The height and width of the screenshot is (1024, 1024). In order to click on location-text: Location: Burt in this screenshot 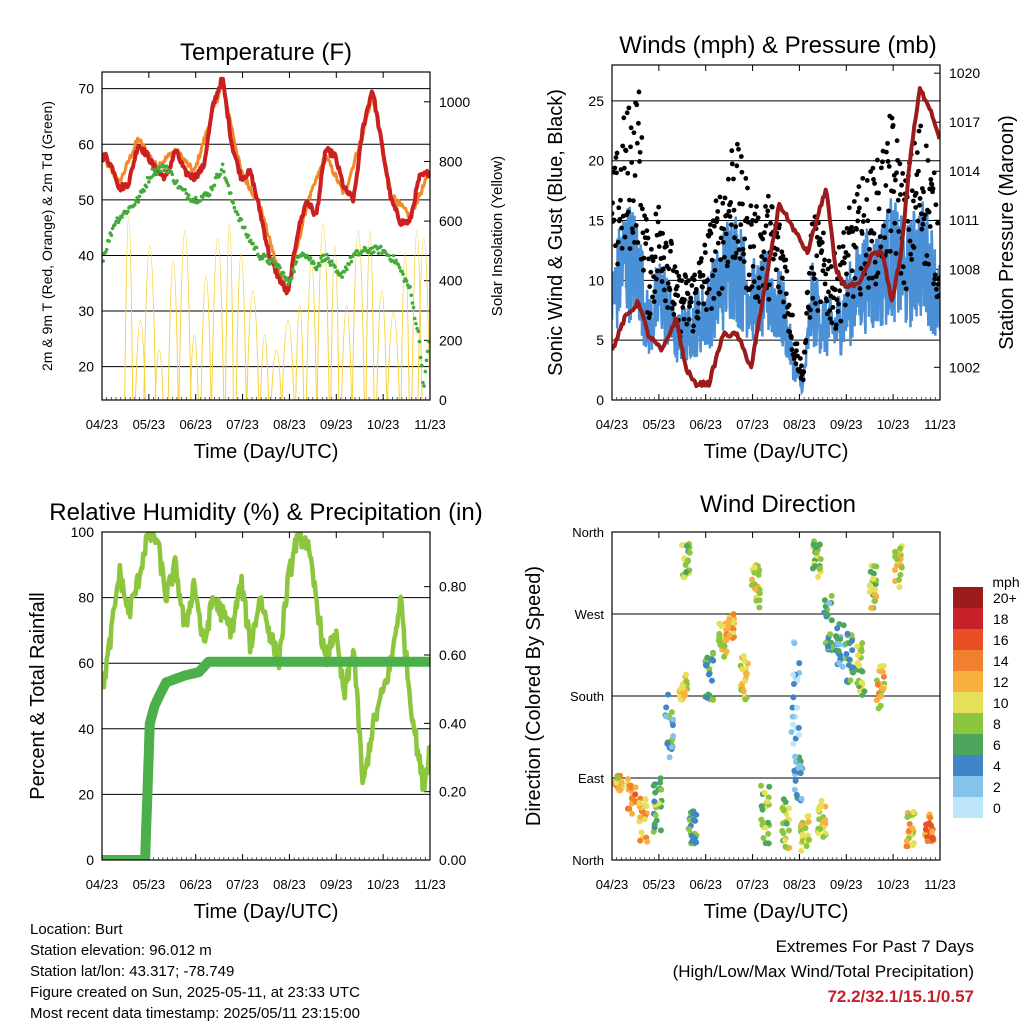, I will do `click(76, 929)`.